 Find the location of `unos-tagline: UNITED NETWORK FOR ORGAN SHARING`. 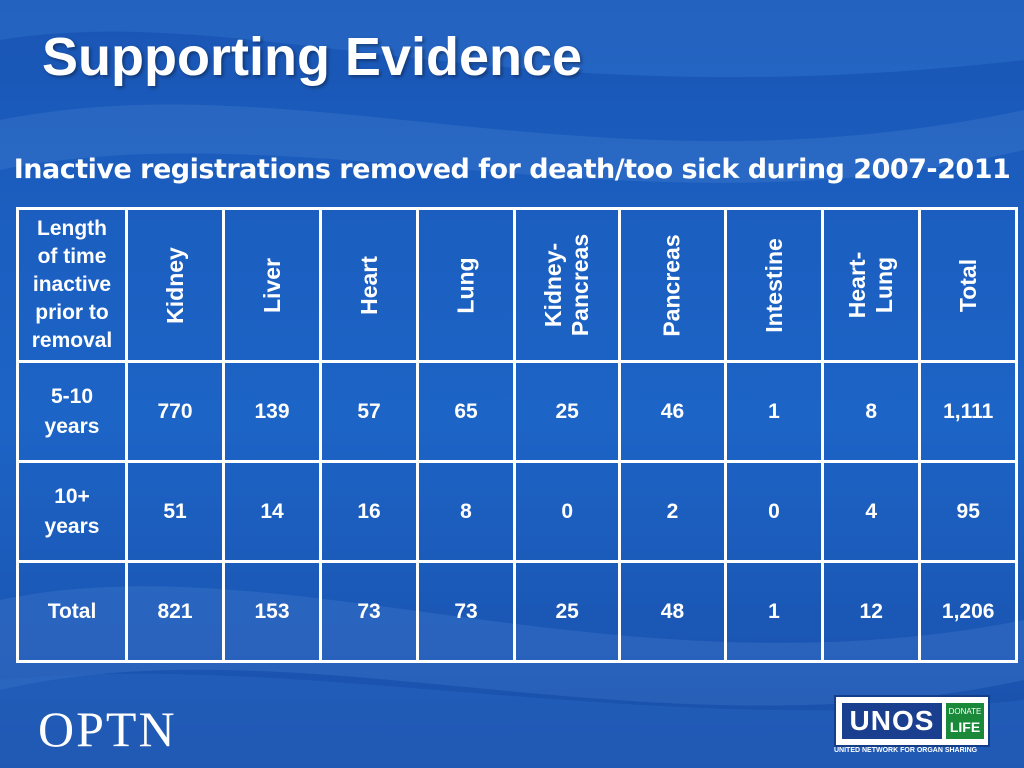

unos-tagline: UNITED NETWORK FOR ORGAN SHARING is located at coordinates (906, 750).